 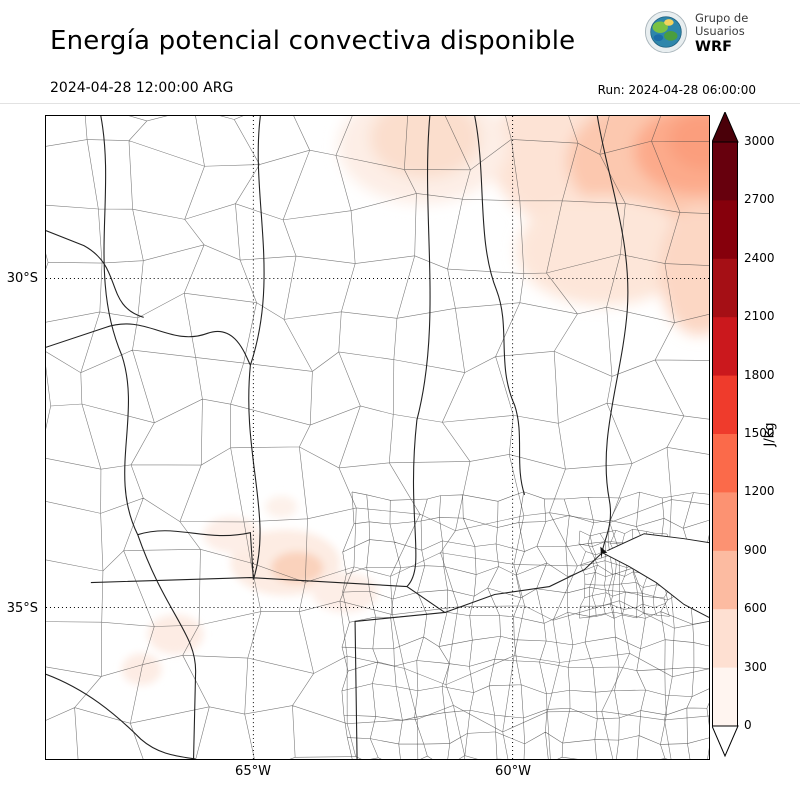 I want to click on logo-line1: Grupo de, so click(x=722, y=17).